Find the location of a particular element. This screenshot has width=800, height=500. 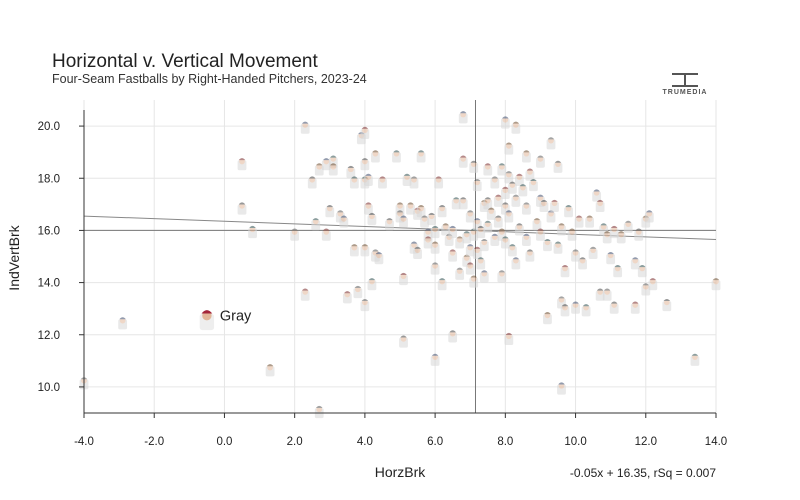

x-tick-label: 4.0 is located at coordinates (365, 442).